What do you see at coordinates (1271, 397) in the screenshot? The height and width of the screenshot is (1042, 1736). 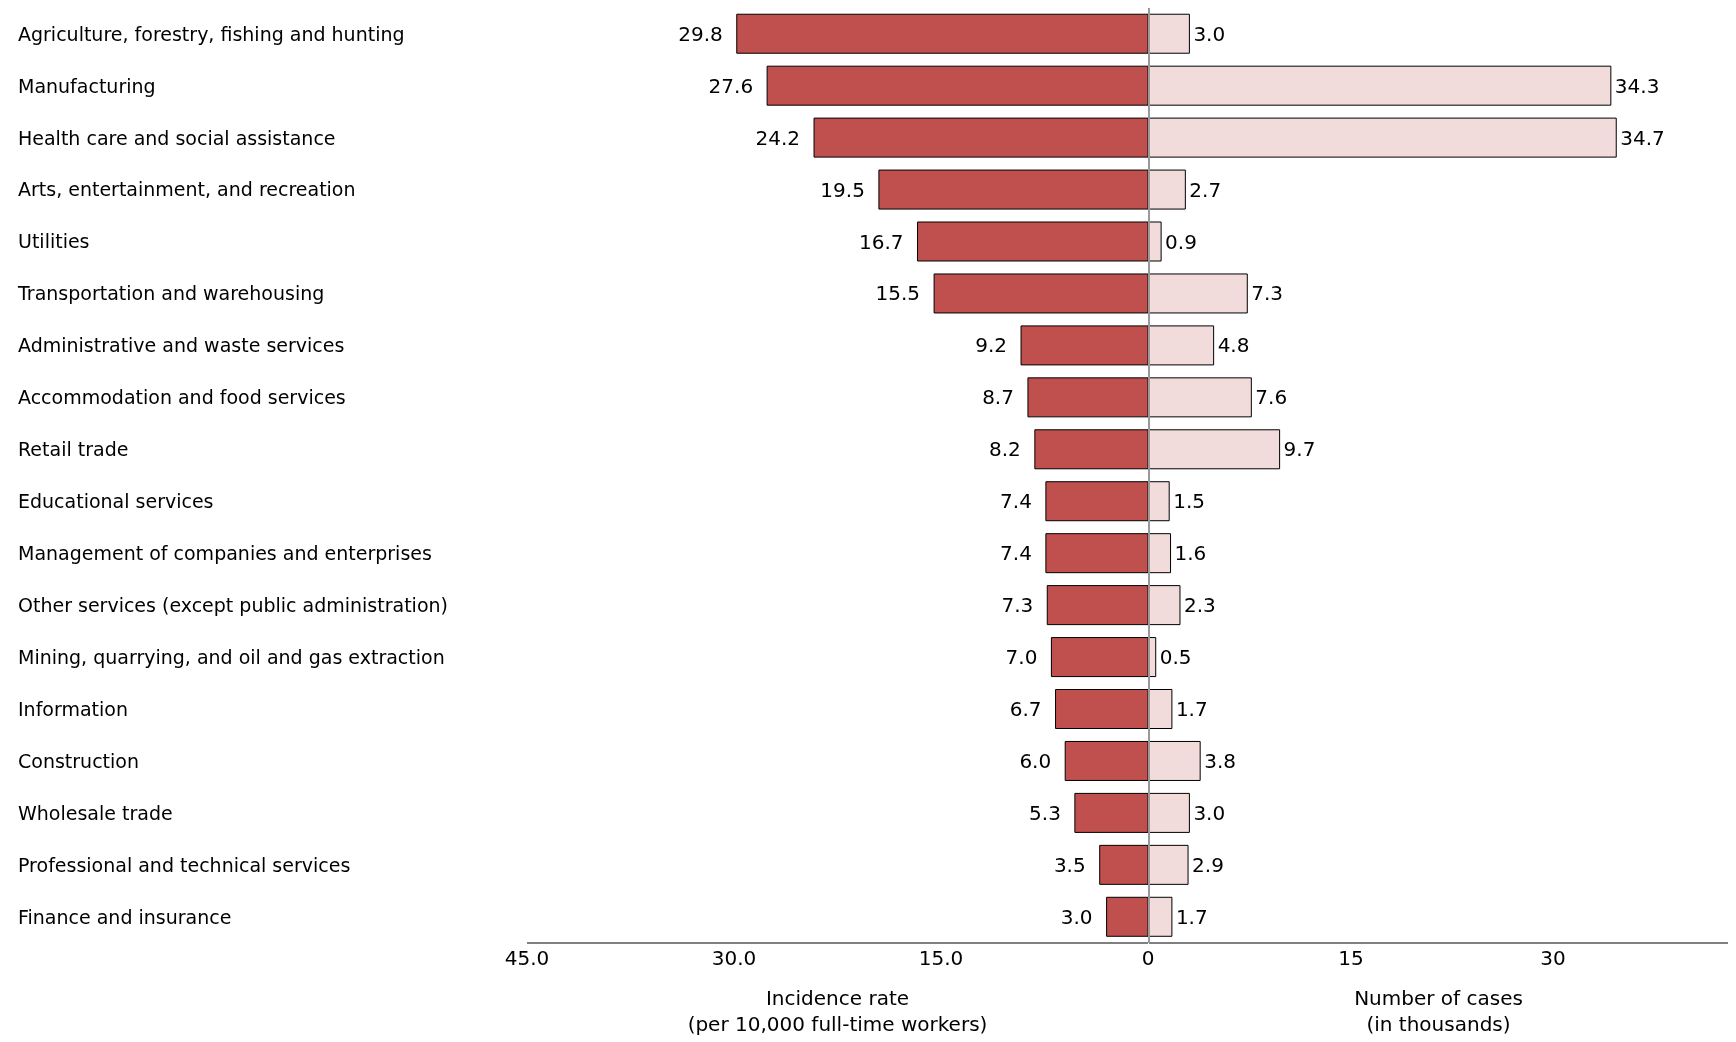 I see `data-label: 7.6` at bounding box center [1271, 397].